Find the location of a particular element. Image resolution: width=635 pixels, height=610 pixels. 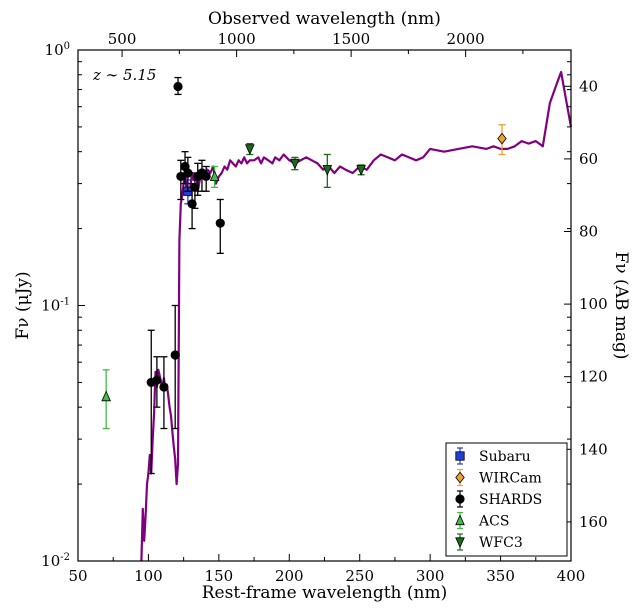

right-tick-label: 60 is located at coordinates (588, 159).